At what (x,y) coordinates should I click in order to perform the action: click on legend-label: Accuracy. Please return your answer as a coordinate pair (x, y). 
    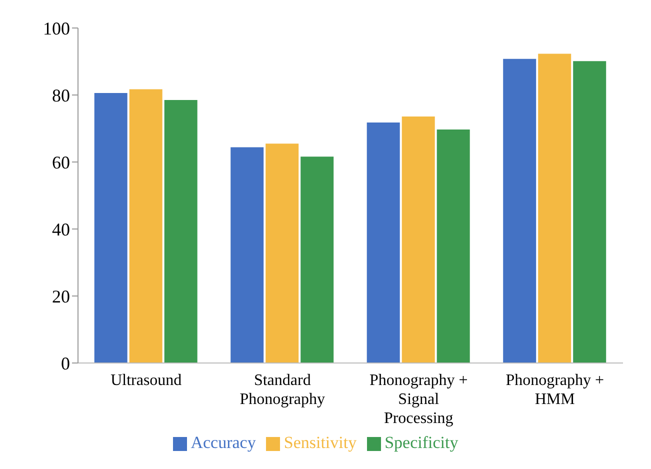
    Looking at the image, I should click on (223, 442).